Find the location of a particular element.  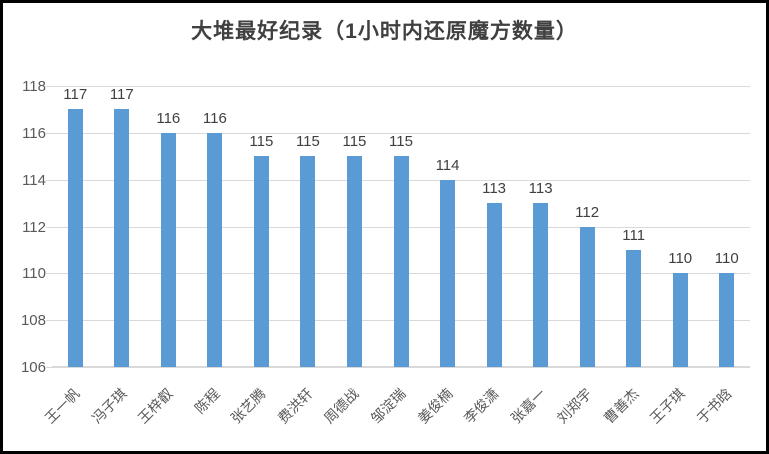

bar-value-label: 114 is located at coordinates (447, 165).